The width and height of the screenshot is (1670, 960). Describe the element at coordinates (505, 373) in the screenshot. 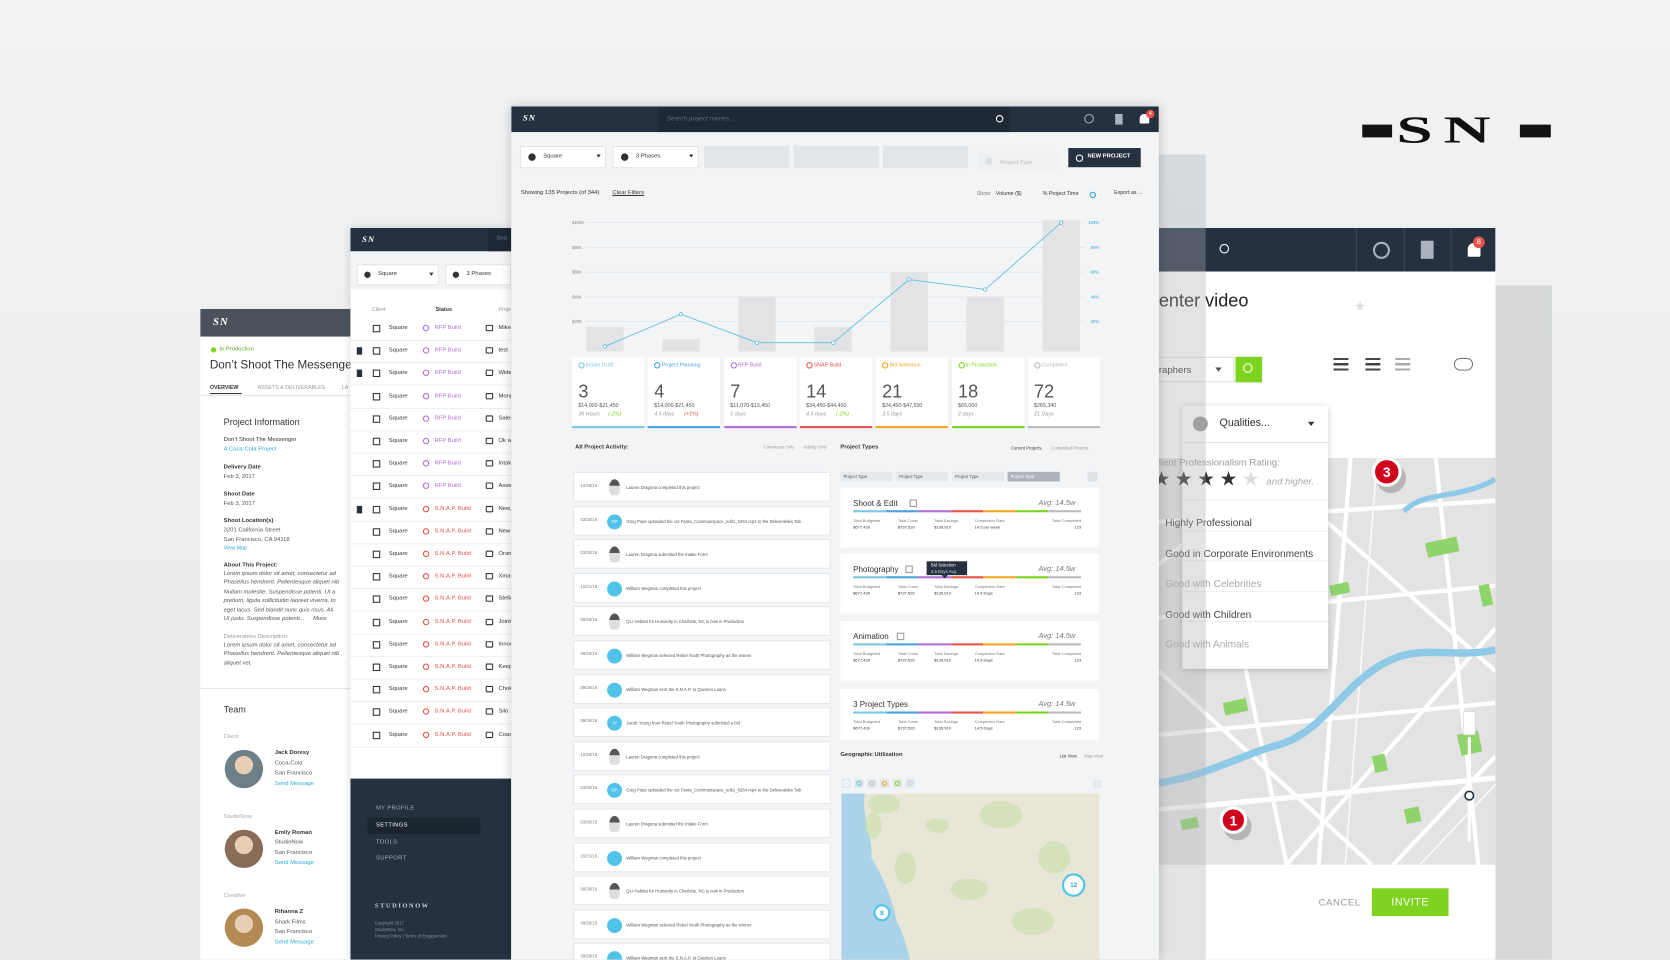

I see `project-name: Wide` at that location.